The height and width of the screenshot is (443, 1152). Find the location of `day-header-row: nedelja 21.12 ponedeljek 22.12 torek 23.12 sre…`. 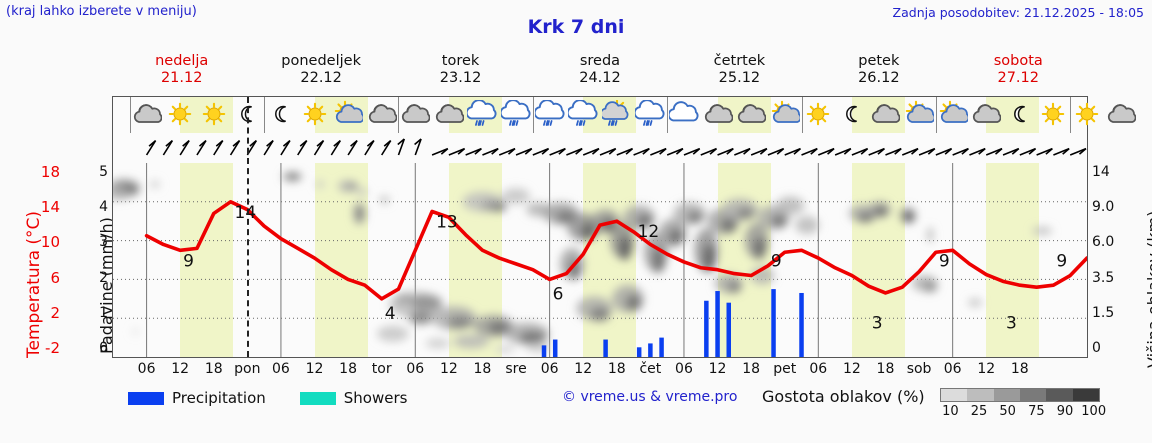

day-header-row: nedelja 21.12 ponedeljek 22.12 torek 23.12 sre… is located at coordinates (600, 72).